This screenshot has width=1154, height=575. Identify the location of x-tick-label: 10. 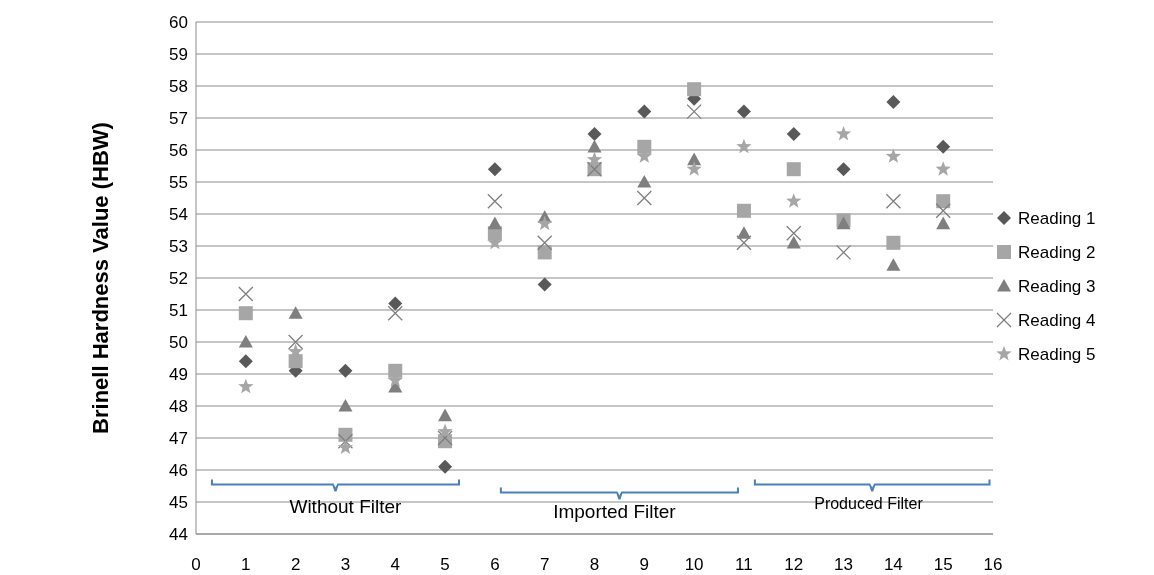
(694, 564).